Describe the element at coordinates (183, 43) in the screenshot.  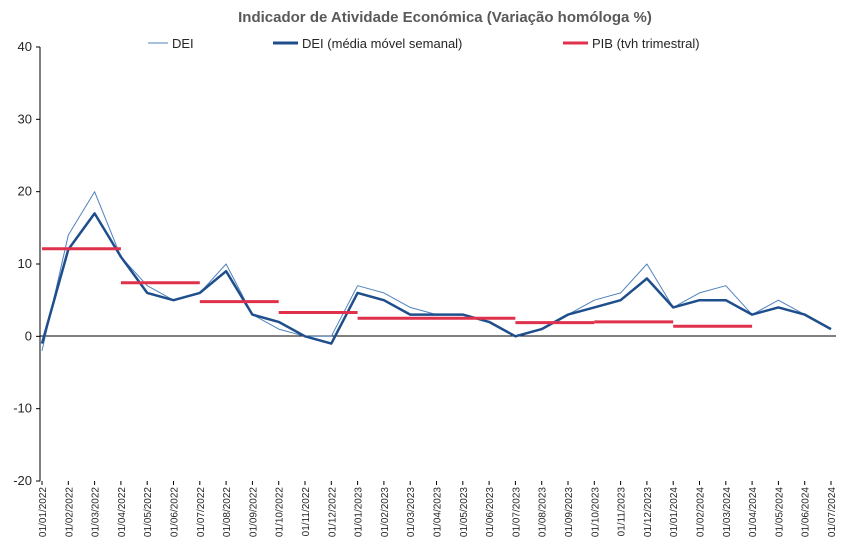
I see `legend-label-dei: DEI` at that location.